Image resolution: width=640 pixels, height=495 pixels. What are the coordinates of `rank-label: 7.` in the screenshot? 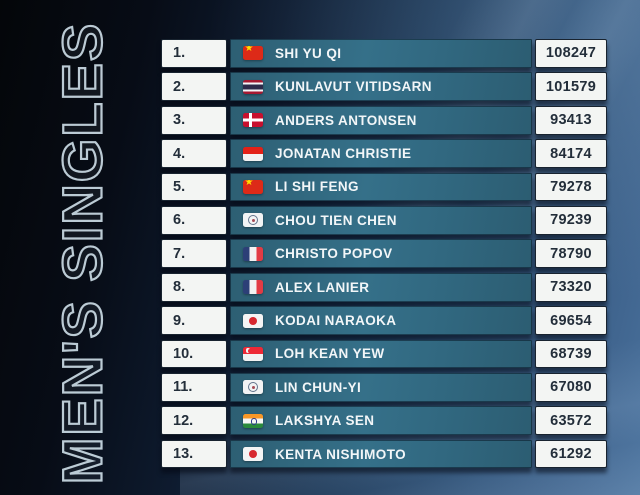 It's located at (179, 253).